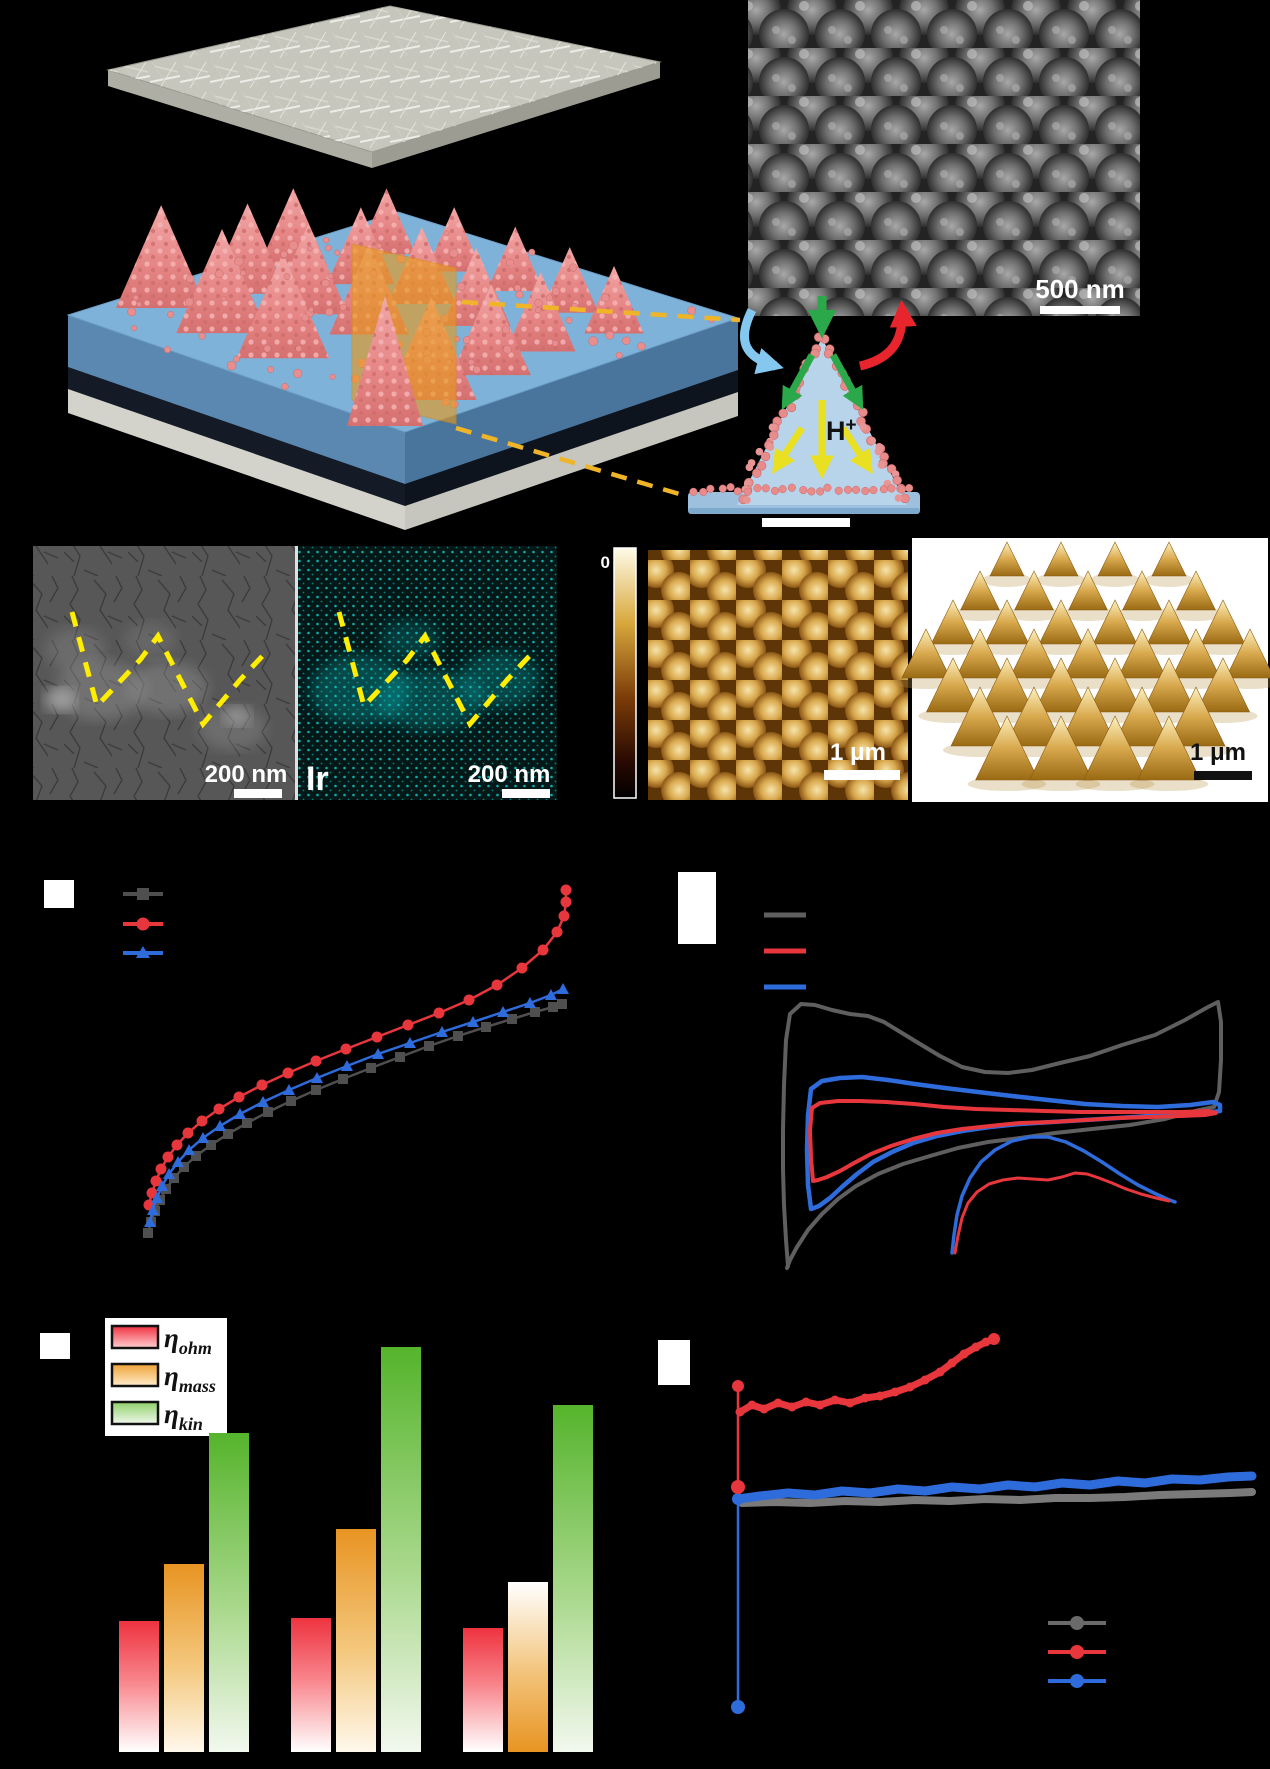 The height and width of the screenshot is (1769, 1270). Describe the element at coordinates (804, 411) in the screenshot. I see `panel-a-cone-schematic: H+` at that location.